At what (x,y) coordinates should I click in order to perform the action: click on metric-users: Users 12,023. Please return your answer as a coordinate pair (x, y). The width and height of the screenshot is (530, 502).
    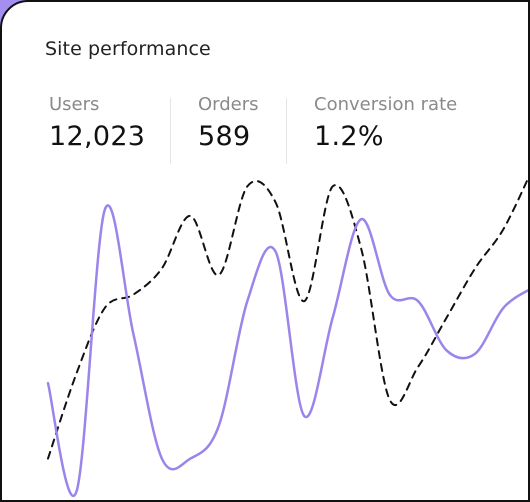
    Looking at the image, I should click on (97, 123).